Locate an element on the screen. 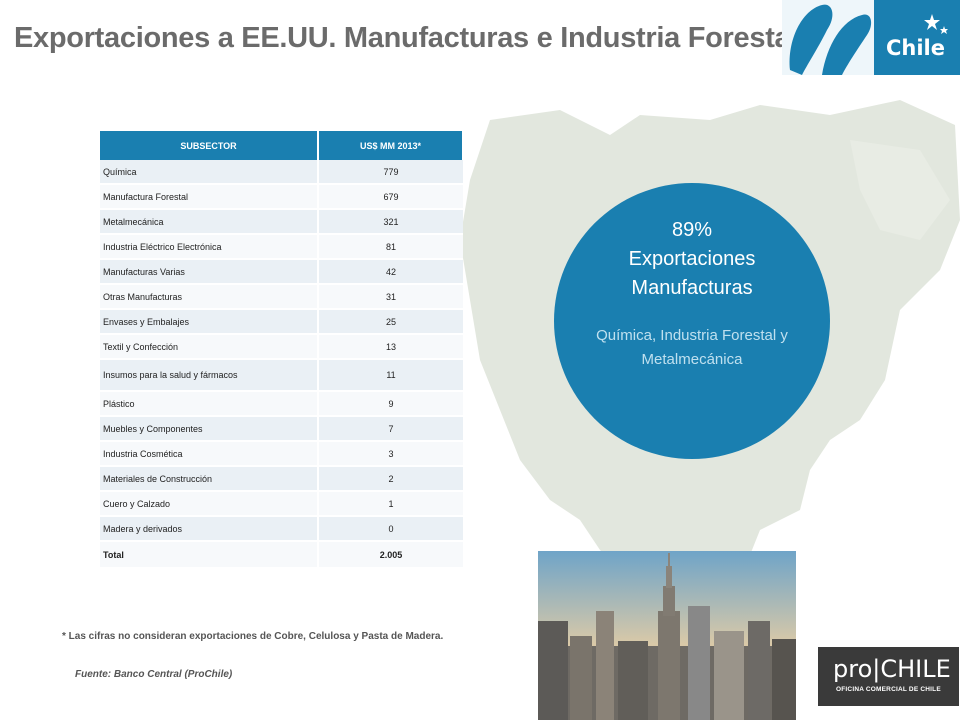 The width and height of the screenshot is (960, 720). table-row: Envases y Embalajes 25 is located at coordinates (281, 322).